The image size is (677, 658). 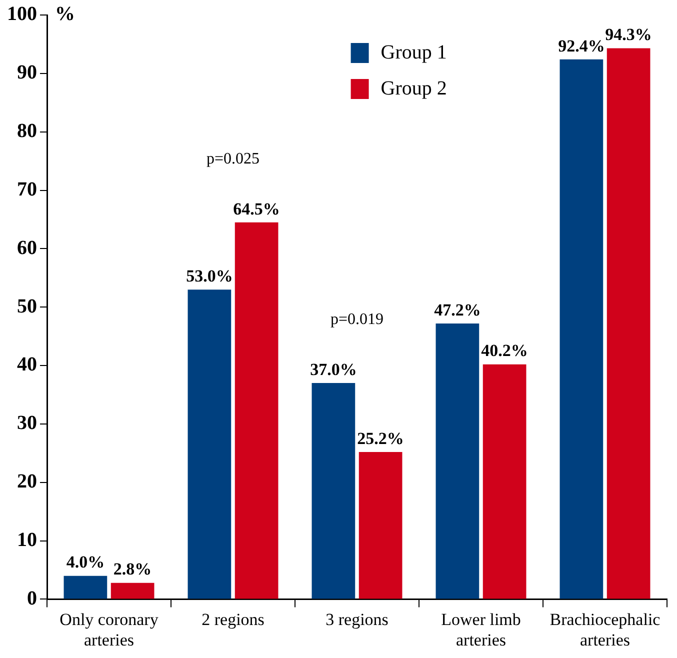 I want to click on data-label: 2.8%, so click(x=132, y=569).